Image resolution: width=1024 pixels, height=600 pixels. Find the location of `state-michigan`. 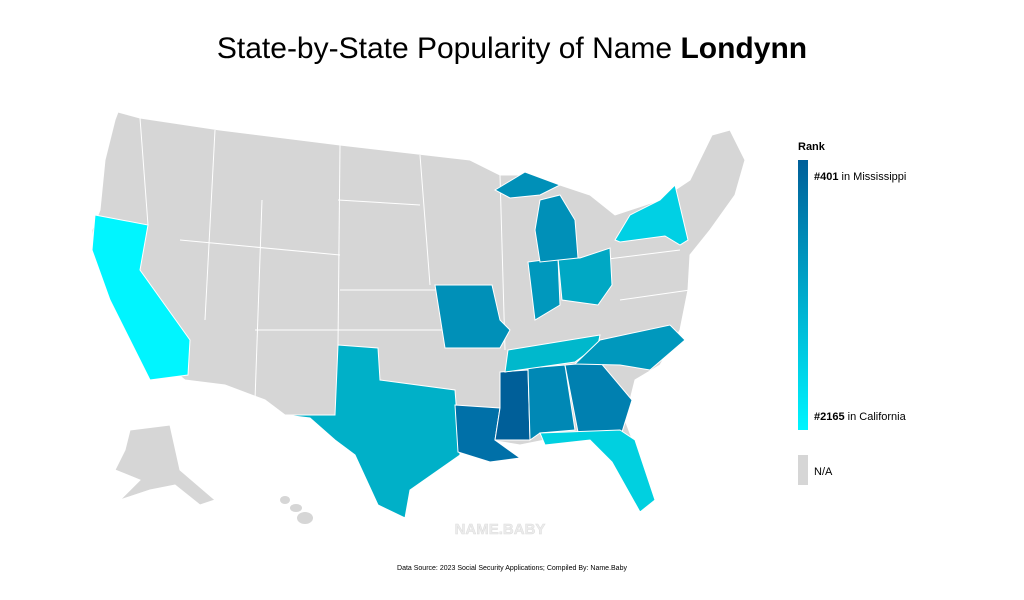

state-michigan is located at coordinates (556, 228).